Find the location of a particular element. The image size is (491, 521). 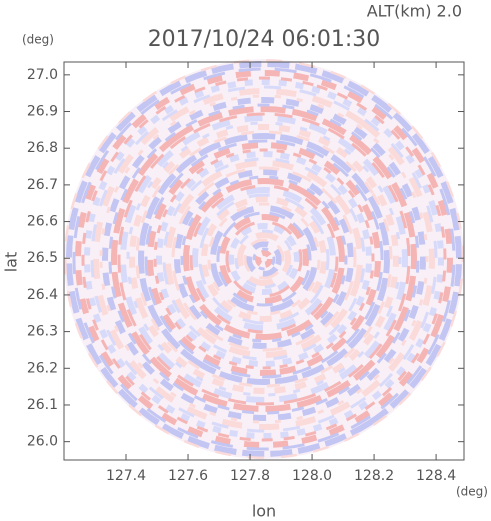

y-tick-label: 27.0 is located at coordinates (42, 75).